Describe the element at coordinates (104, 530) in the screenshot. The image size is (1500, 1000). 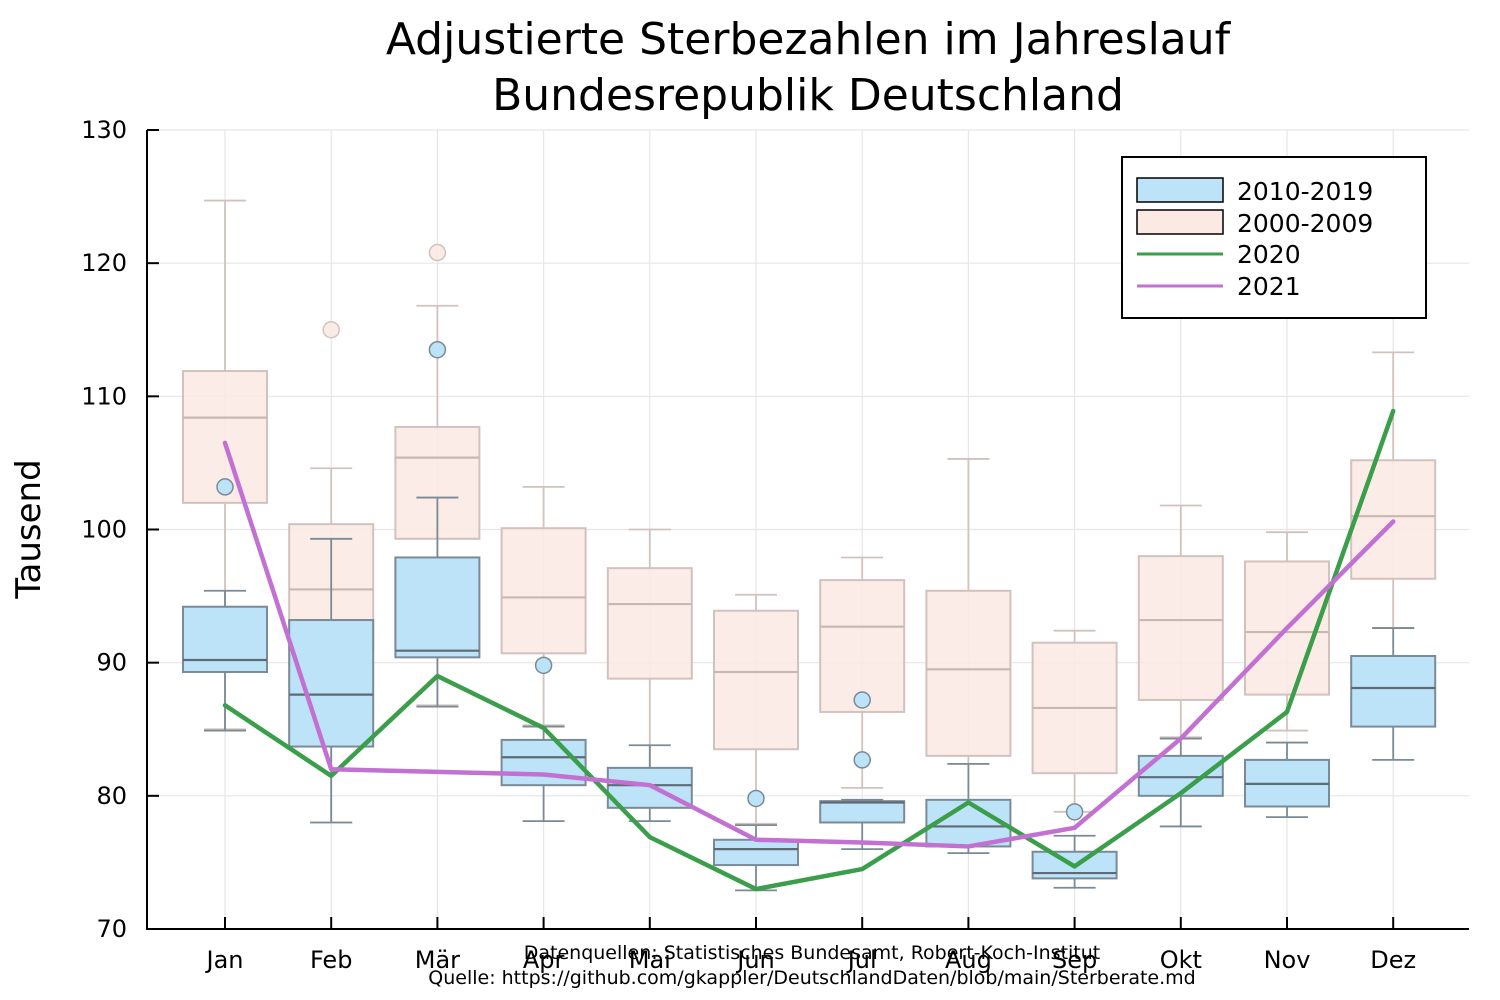
I see `y-tick-label: 100` at that location.